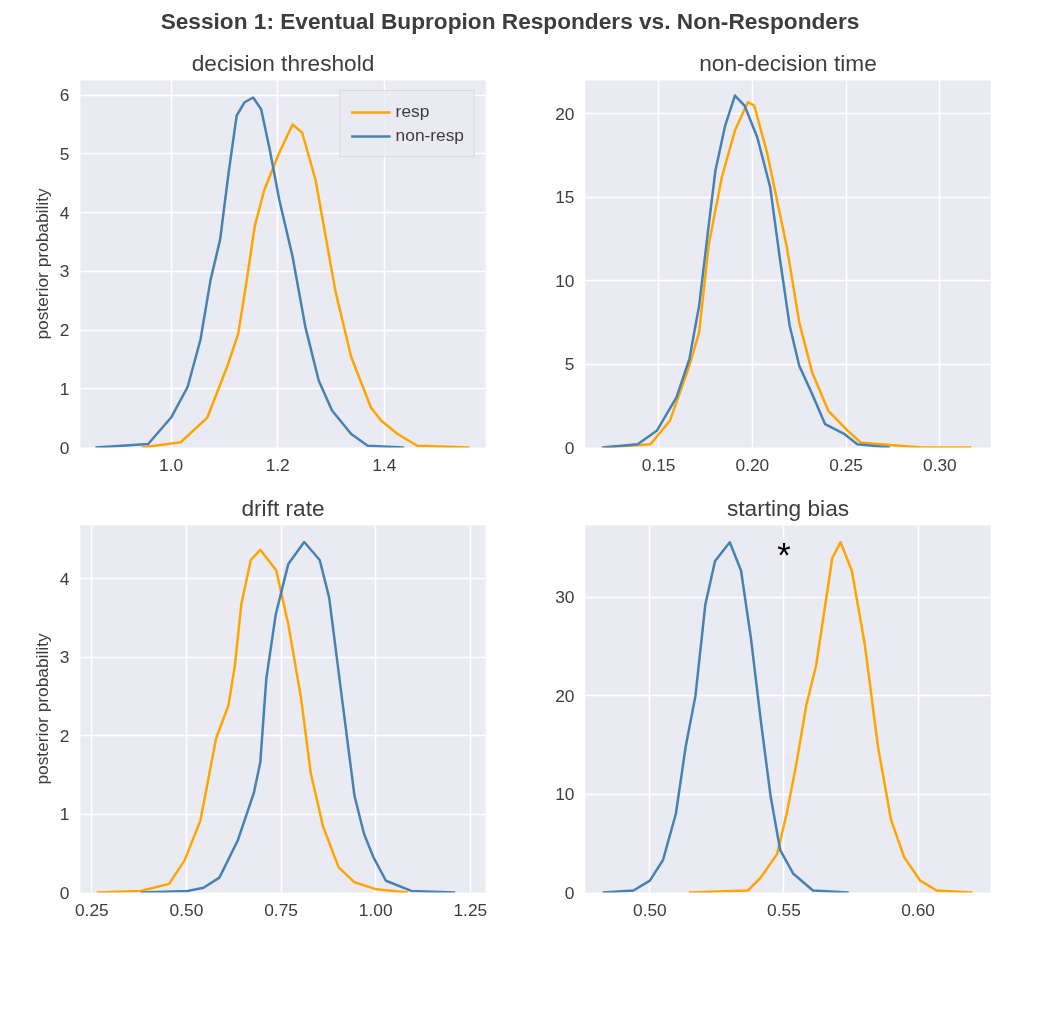 This screenshot has height=1028, width=1038. What do you see at coordinates (429, 136) in the screenshot?
I see `legend-label: non-resp` at bounding box center [429, 136].